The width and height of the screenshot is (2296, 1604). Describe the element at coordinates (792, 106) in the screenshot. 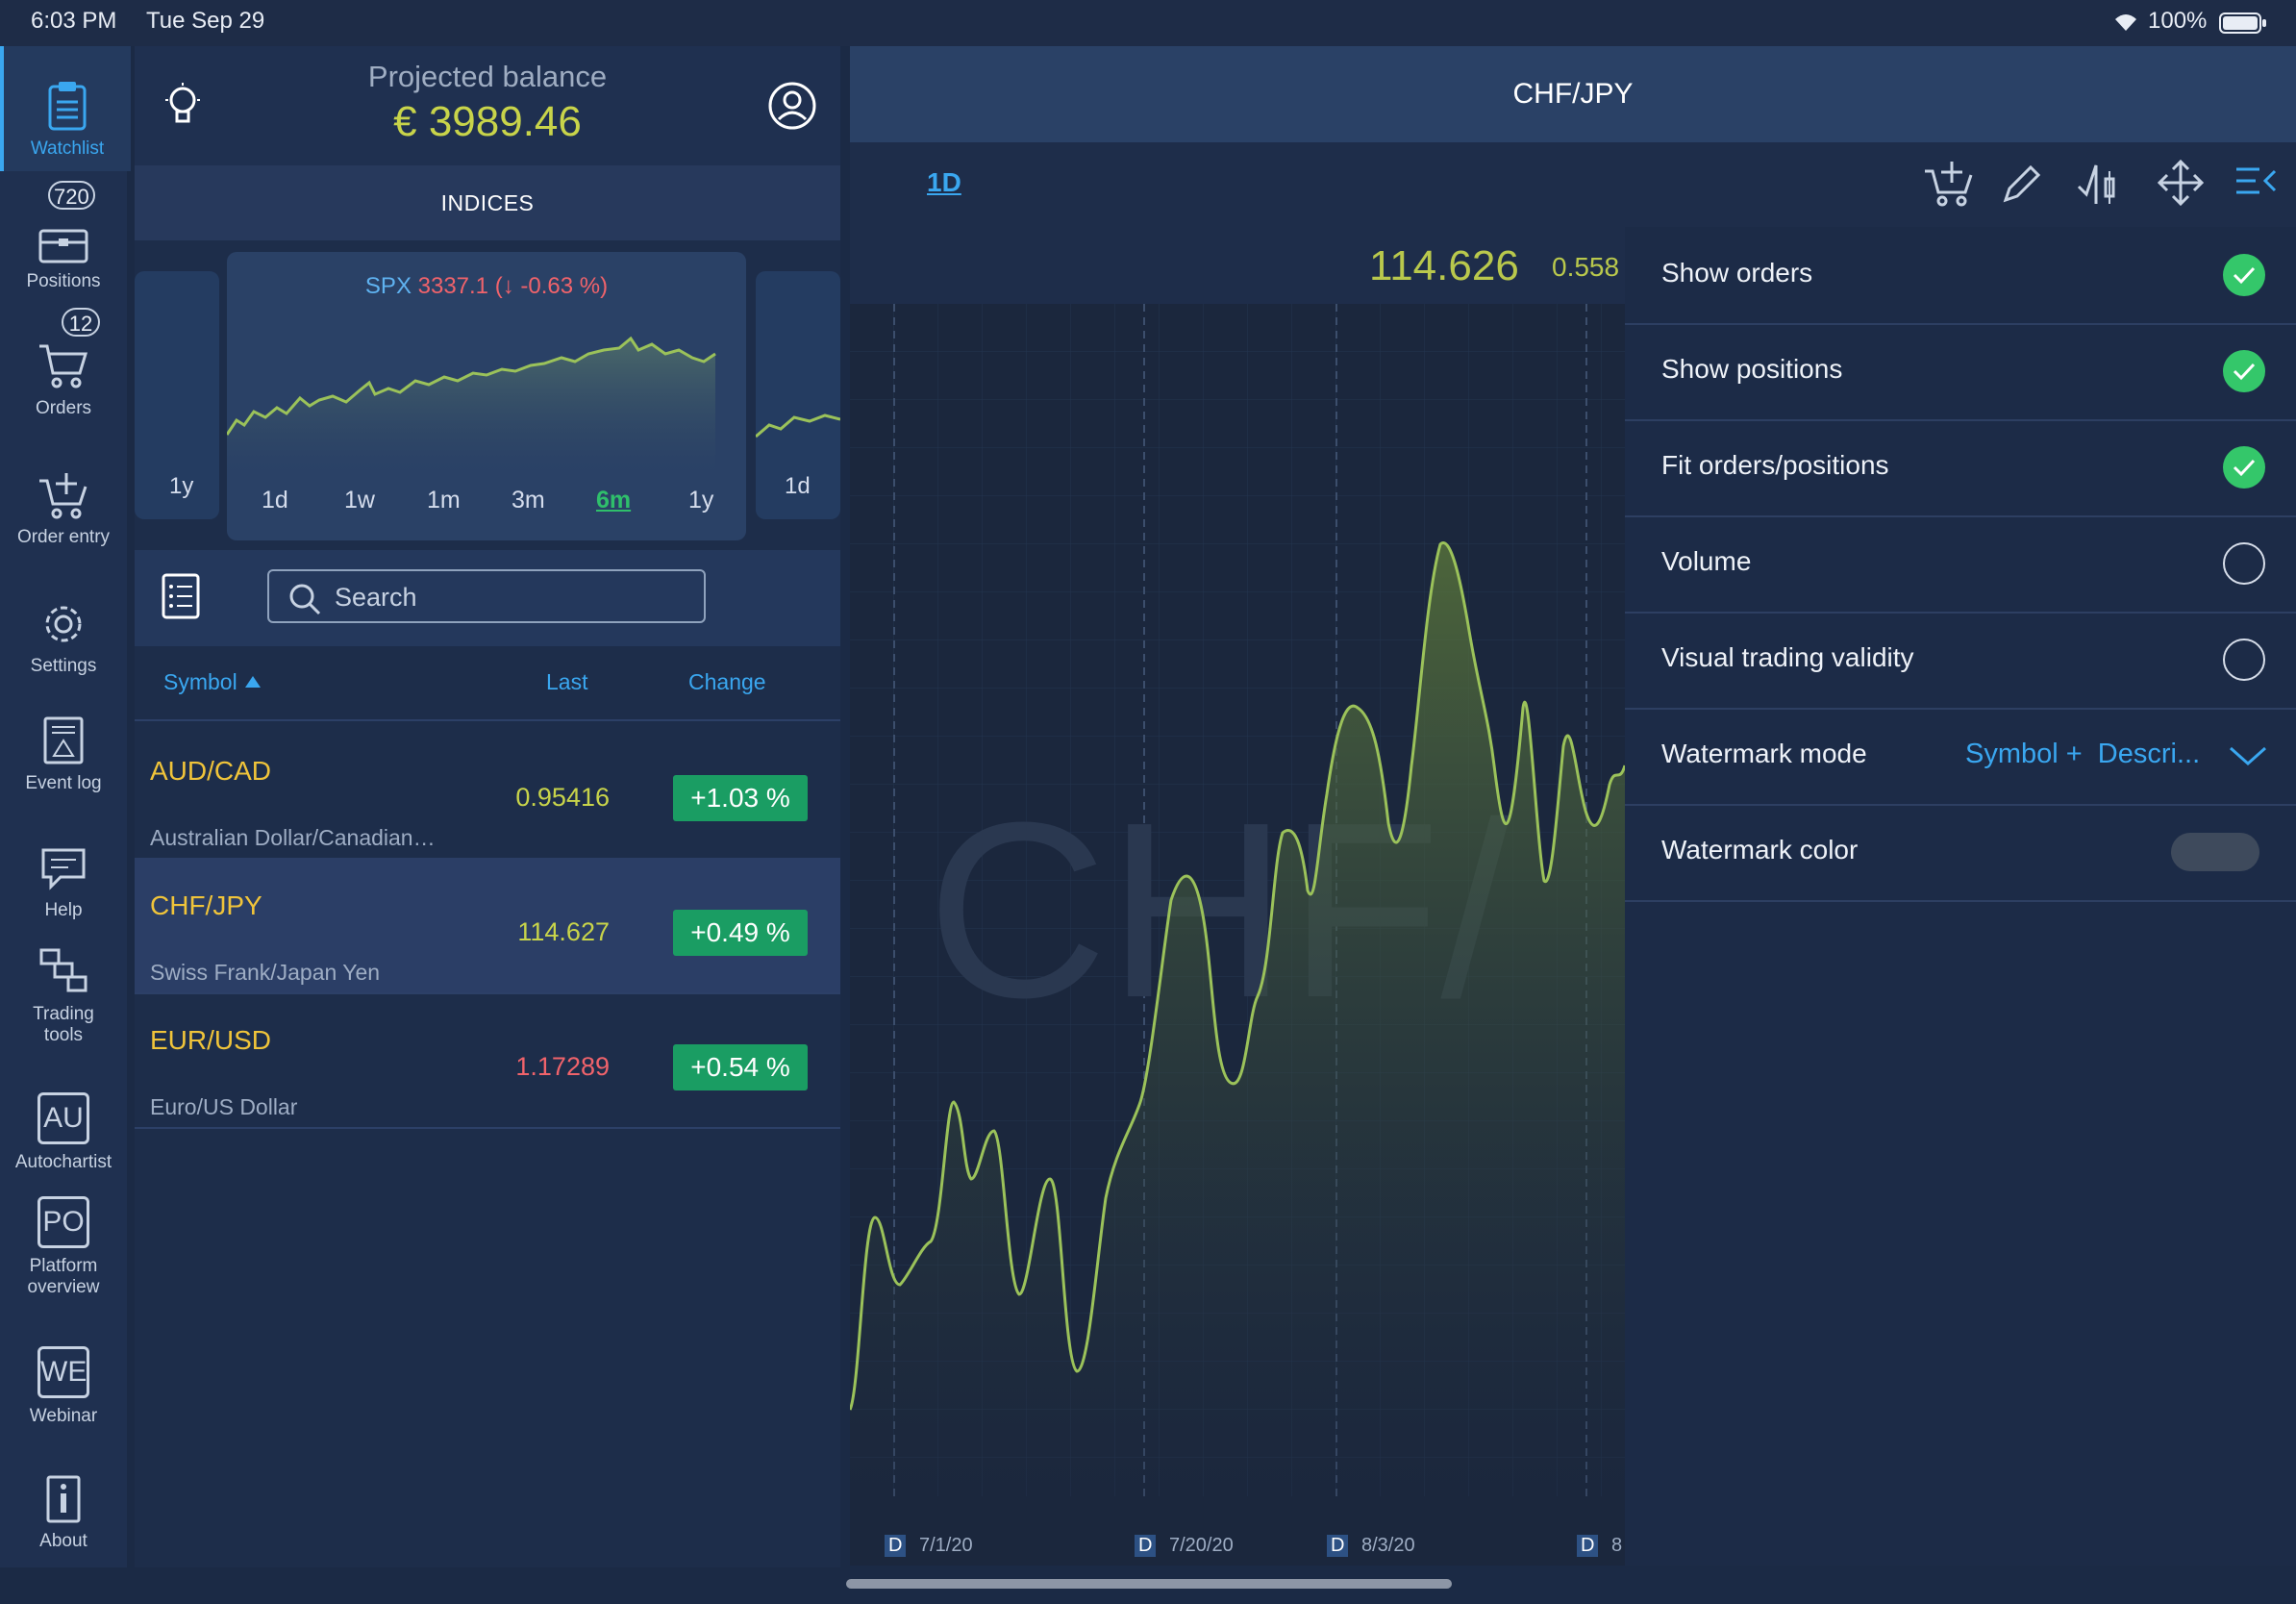

I see `profile-icon` at that location.